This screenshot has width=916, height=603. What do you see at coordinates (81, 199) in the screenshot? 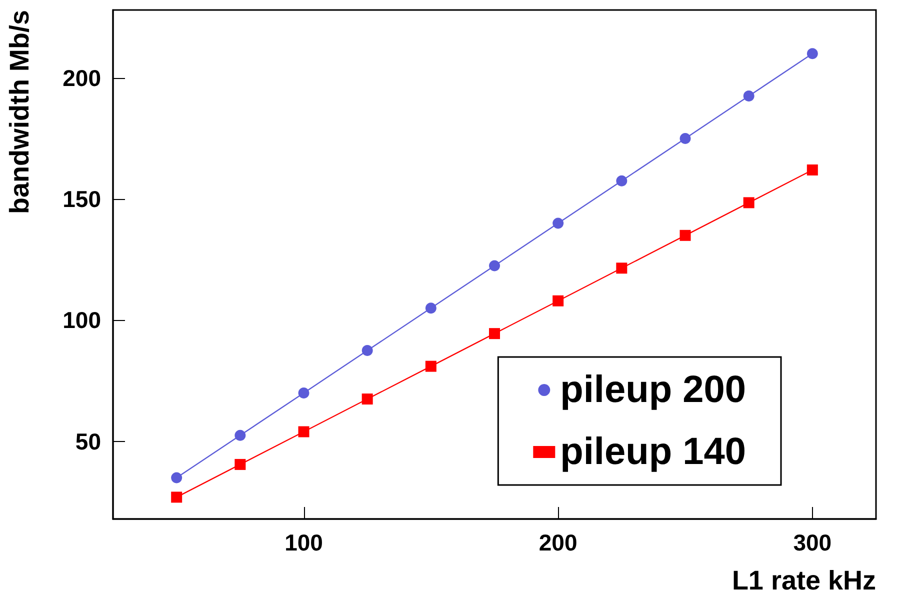
I see `y-tick-label: 150` at bounding box center [81, 199].